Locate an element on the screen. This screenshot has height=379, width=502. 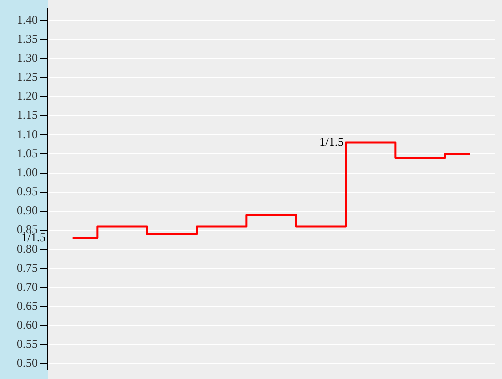
y-tick-label: 1.10 is located at coordinates (27, 134).